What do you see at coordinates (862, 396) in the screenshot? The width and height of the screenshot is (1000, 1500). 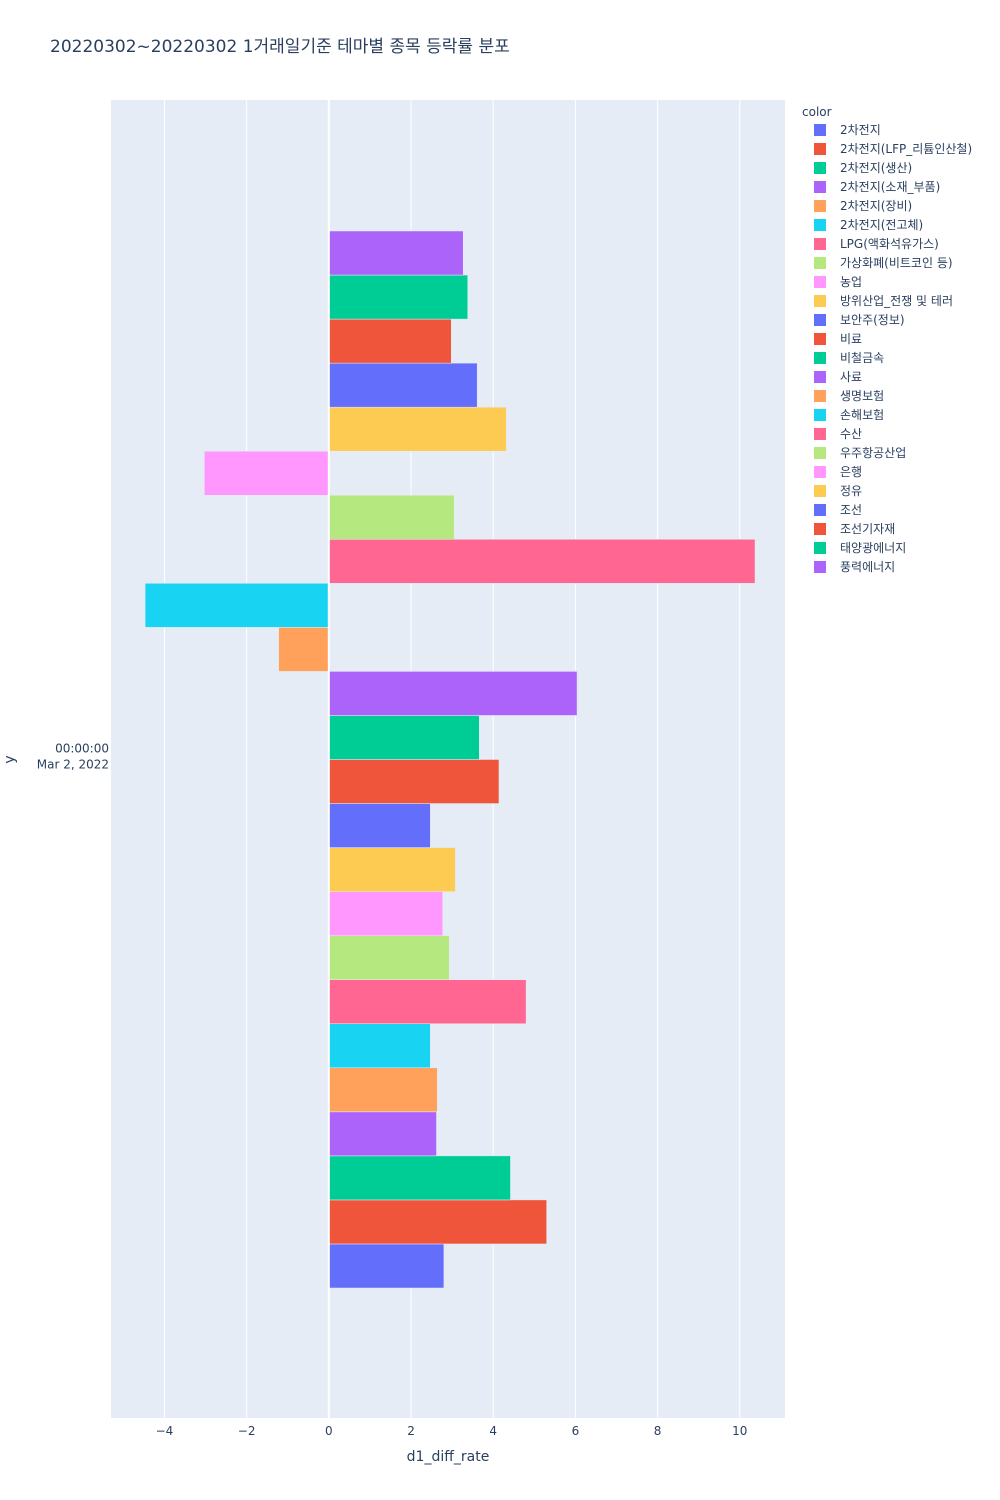 I see `legend-item-label: 생명보험` at bounding box center [862, 396].